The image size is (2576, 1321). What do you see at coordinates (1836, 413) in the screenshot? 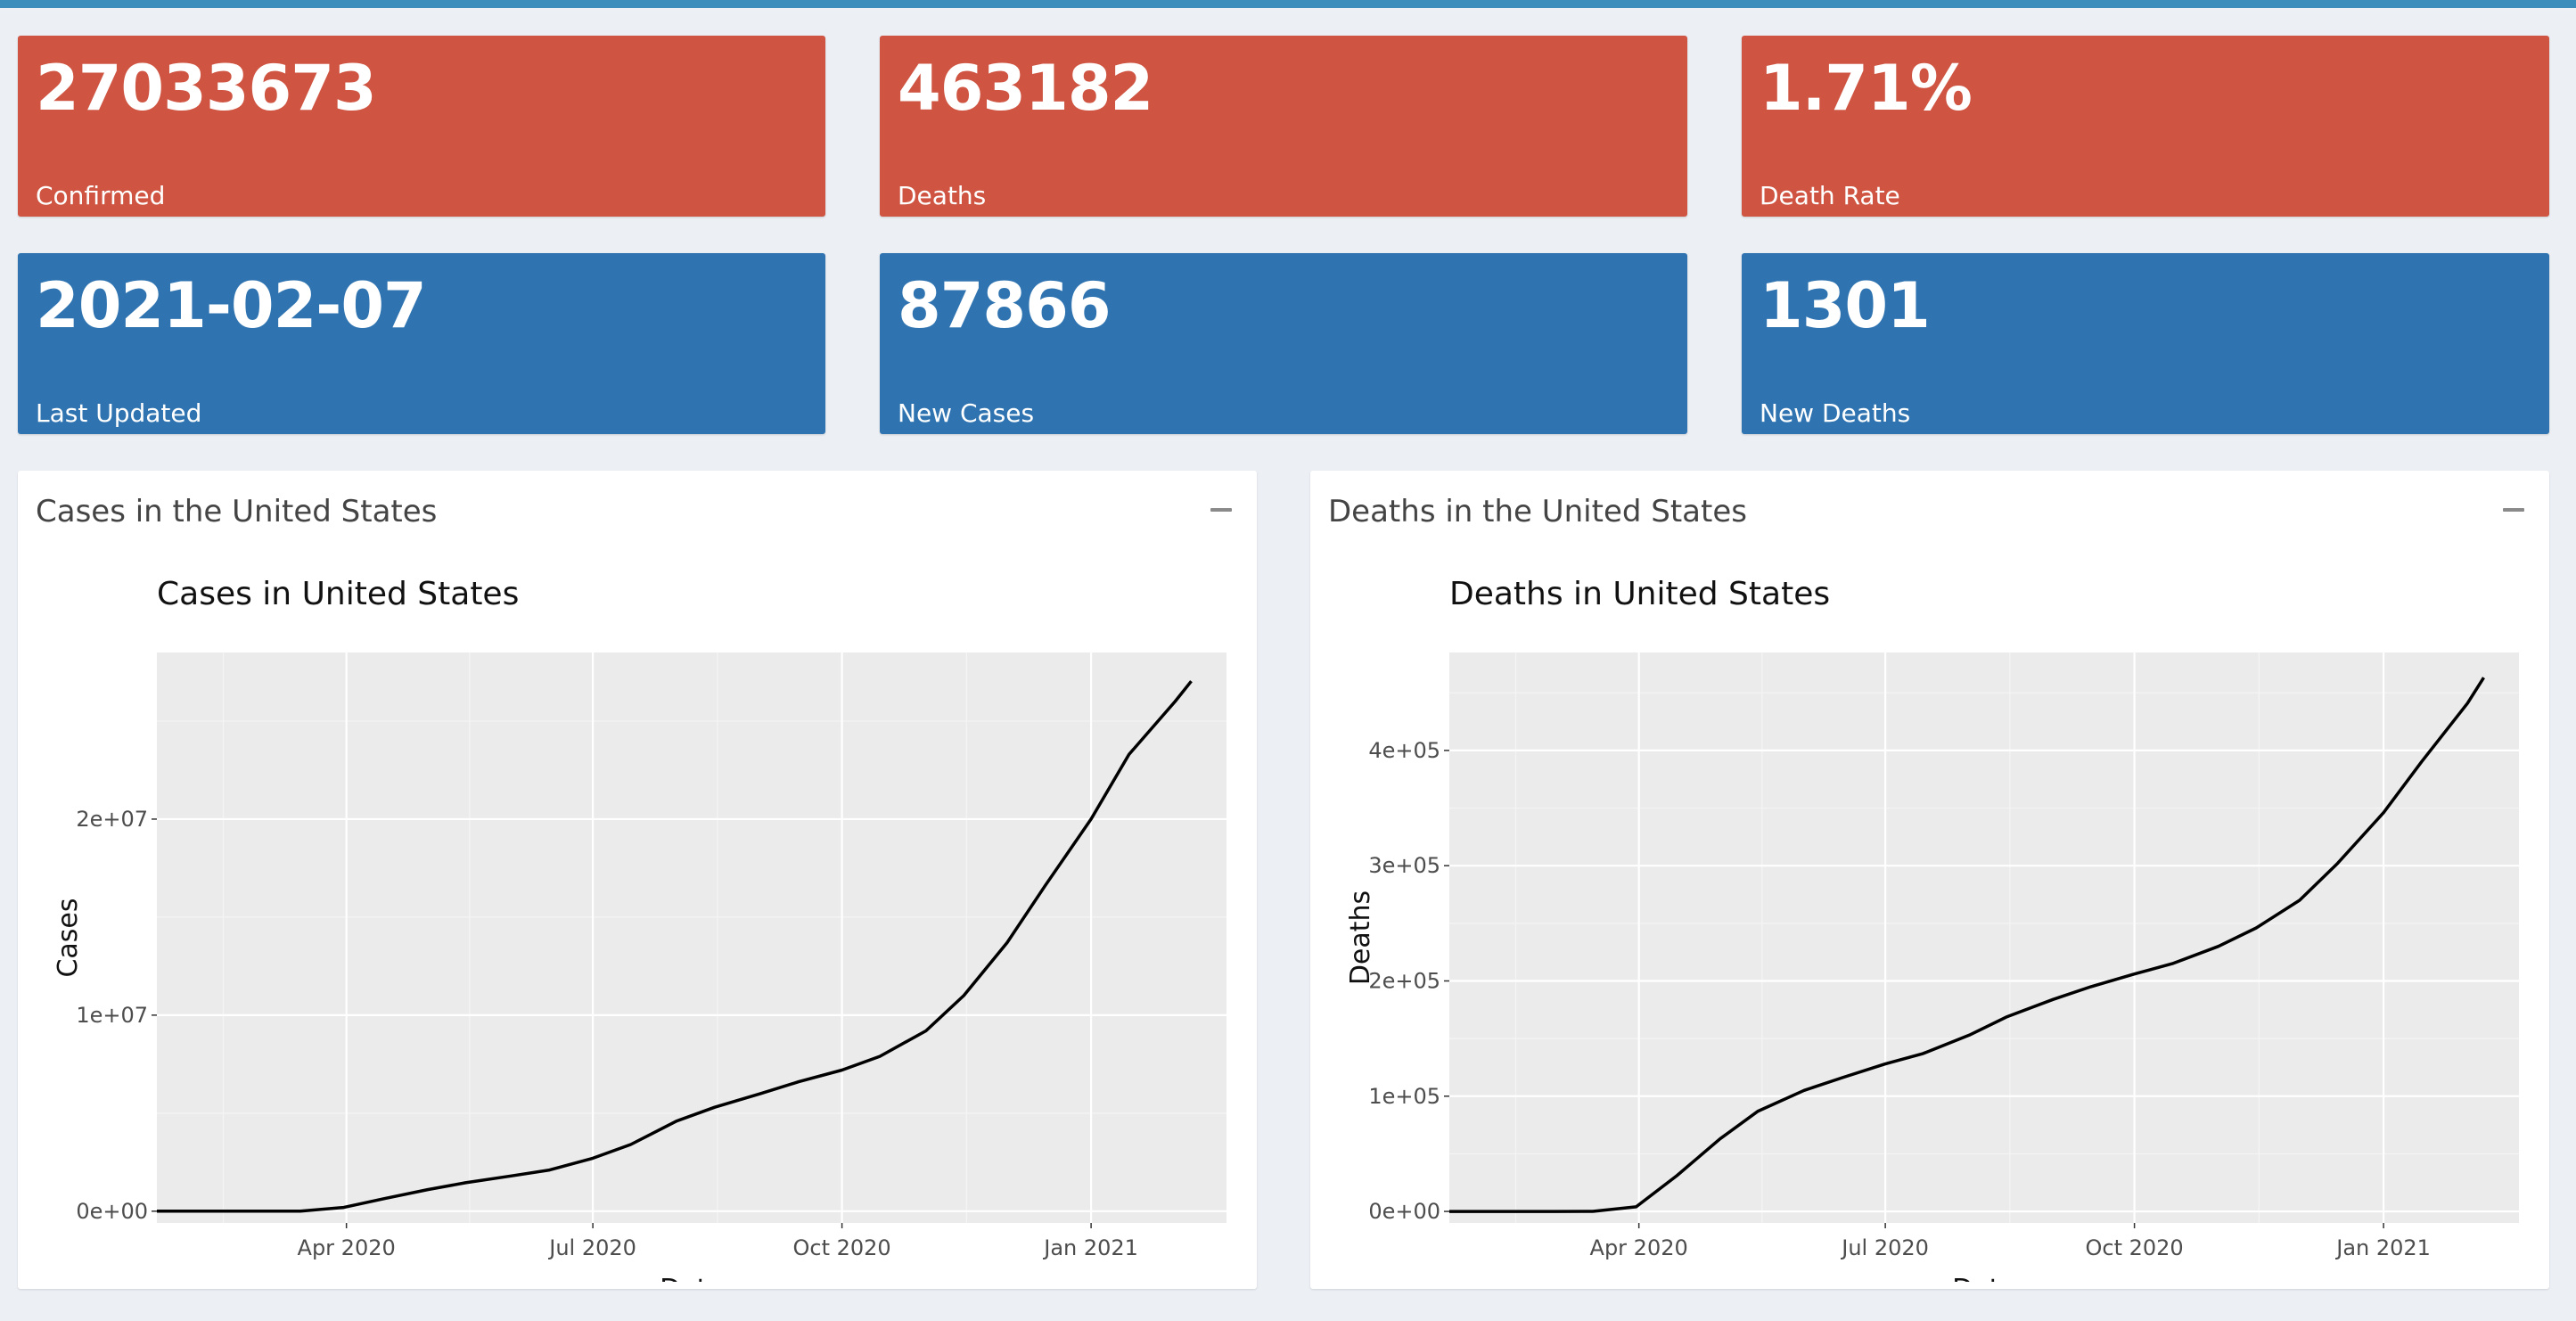
I see `new-deaths-label: New Deaths` at bounding box center [1836, 413].